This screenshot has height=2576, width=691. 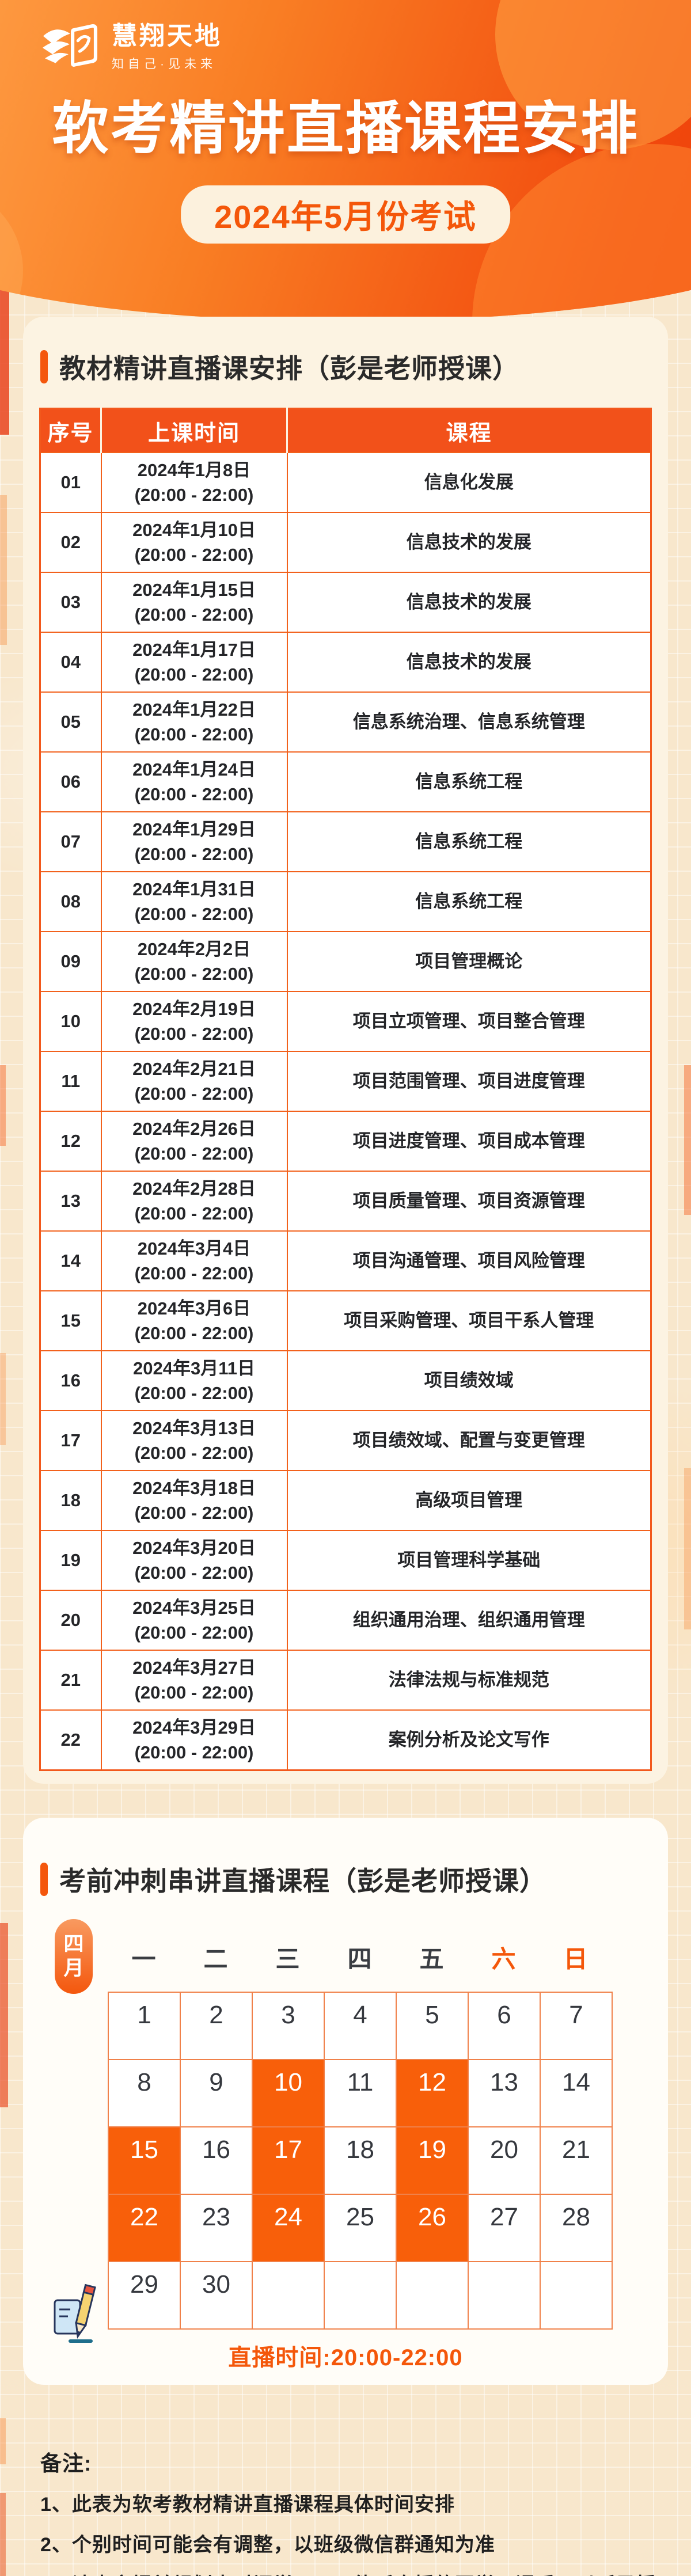 I want to click on row-number: 20, so click(x=70, y=1620).